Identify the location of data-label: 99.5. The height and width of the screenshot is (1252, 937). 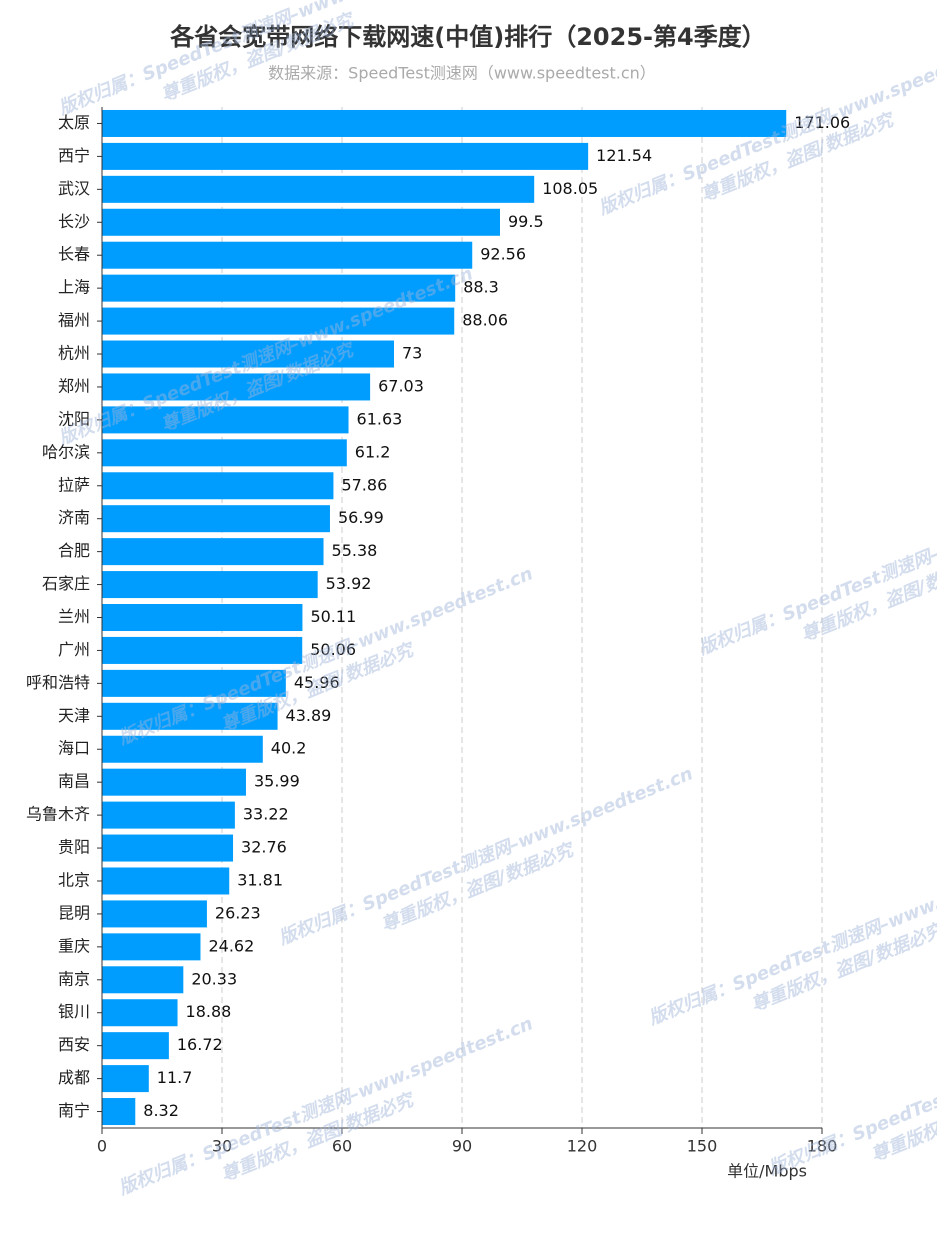
(526, 221).